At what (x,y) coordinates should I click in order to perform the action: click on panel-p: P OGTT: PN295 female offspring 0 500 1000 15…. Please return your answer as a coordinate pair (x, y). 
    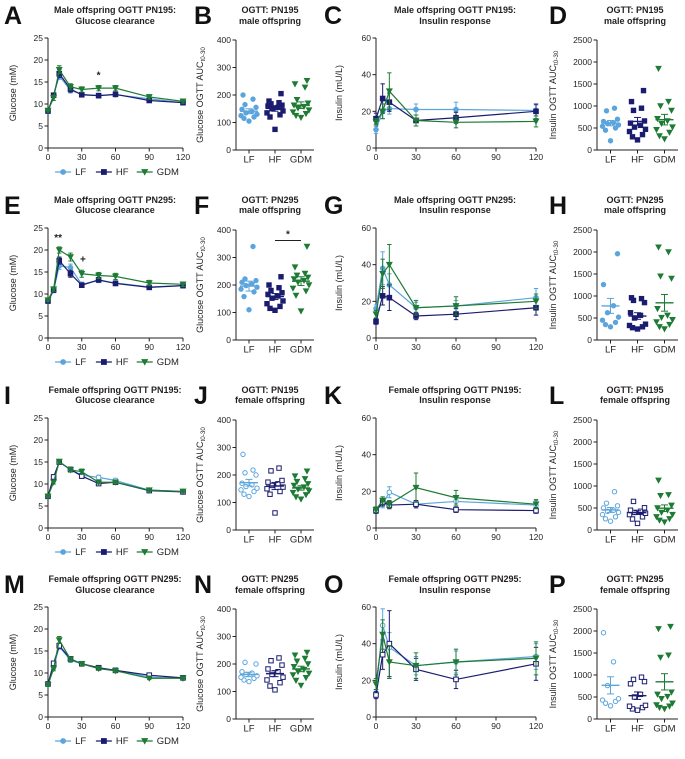
    Looking at the image, I should click on (615, 664).